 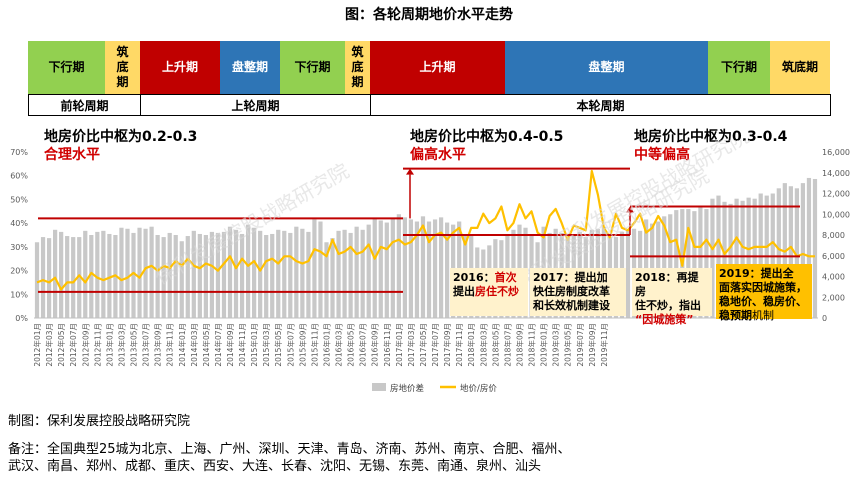 What do you see at coordinates (134, 345) in the screenshot?
I see `x-tick: 2013年05月` at bounding box center [134, 345].